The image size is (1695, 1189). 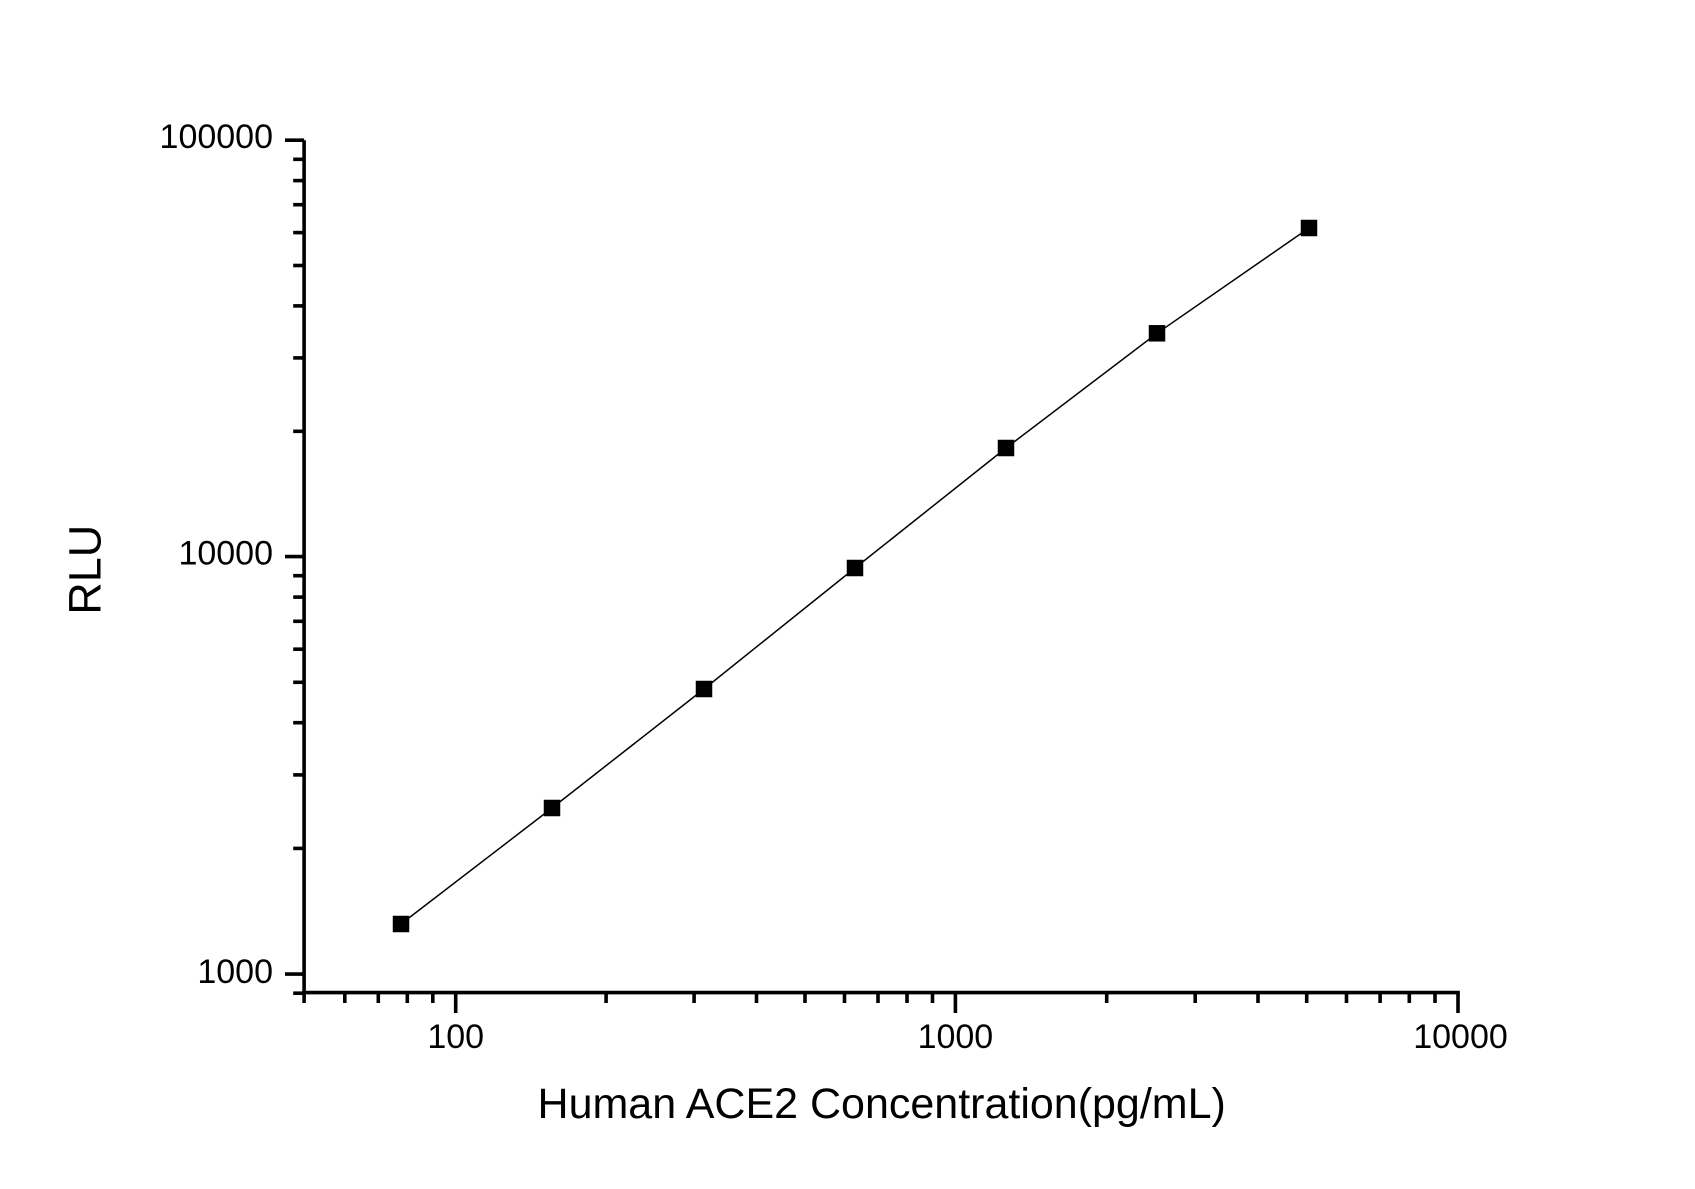 I want to click on svg-text: 100000, so click(x=216, y=137).